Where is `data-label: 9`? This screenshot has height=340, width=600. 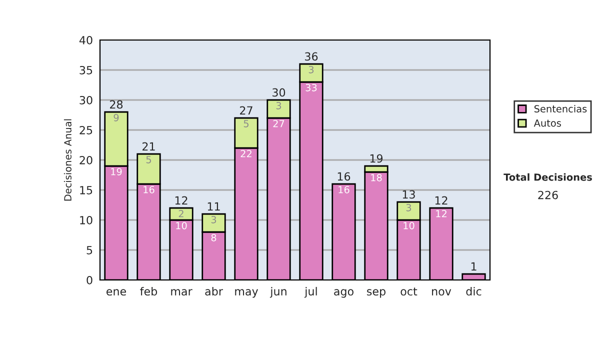
data-label: 9 is located at coordinates (116, 118).